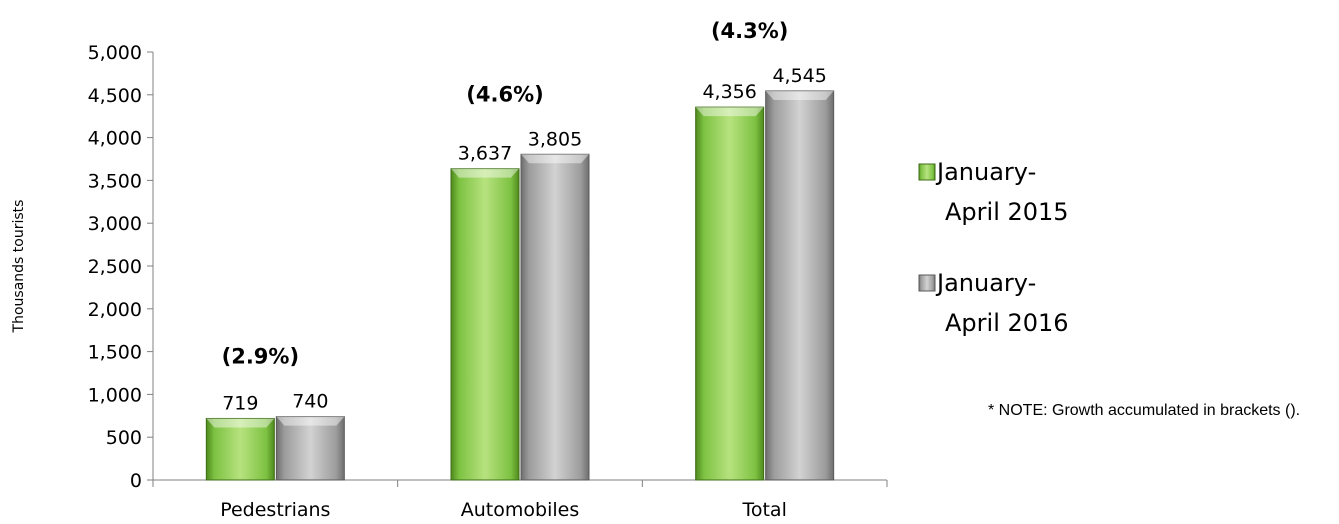 The image size is (1339, 524). What do you see at coordinates (260, 357) in the screenshot?
I see `growth-label: (2.9%)` at bounding box center [260, 357].